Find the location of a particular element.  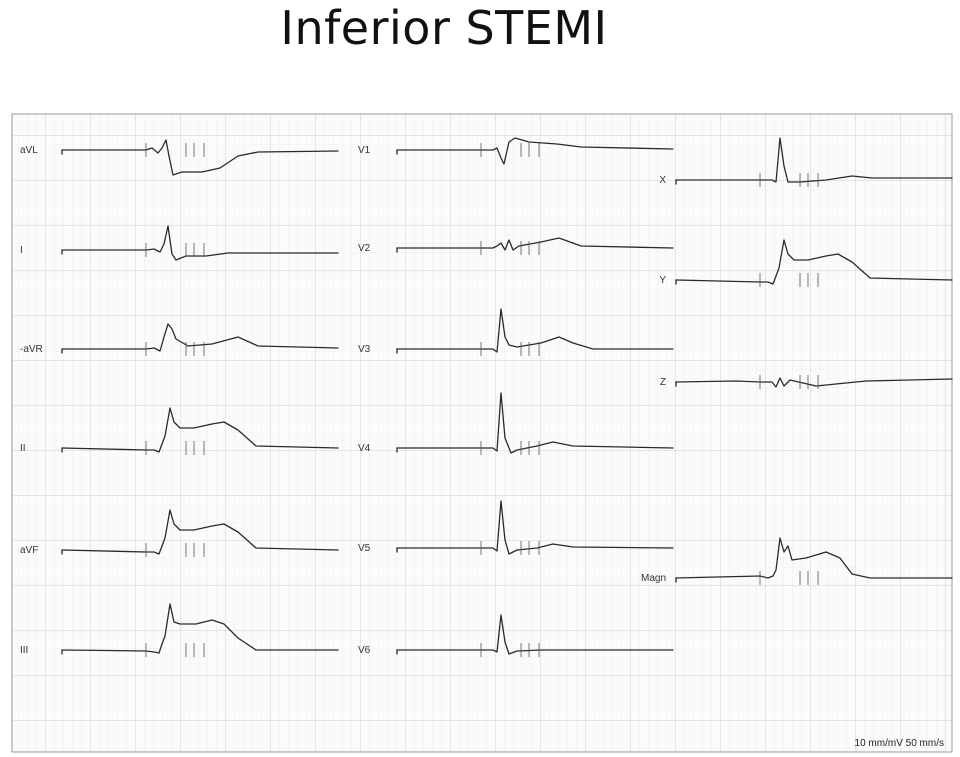

lead-avf: aVF is located at coordinates (179, 533).